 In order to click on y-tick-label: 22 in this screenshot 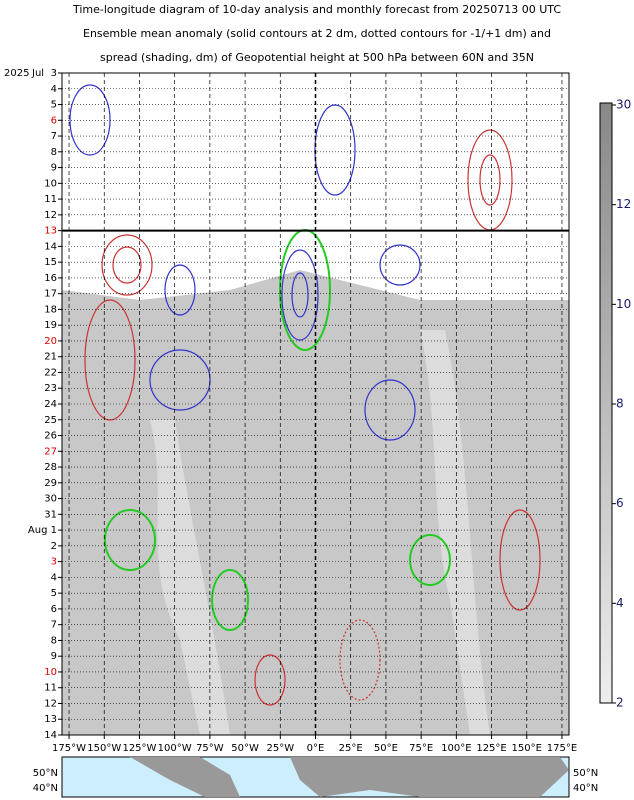, I will do `click(50, 372)`.